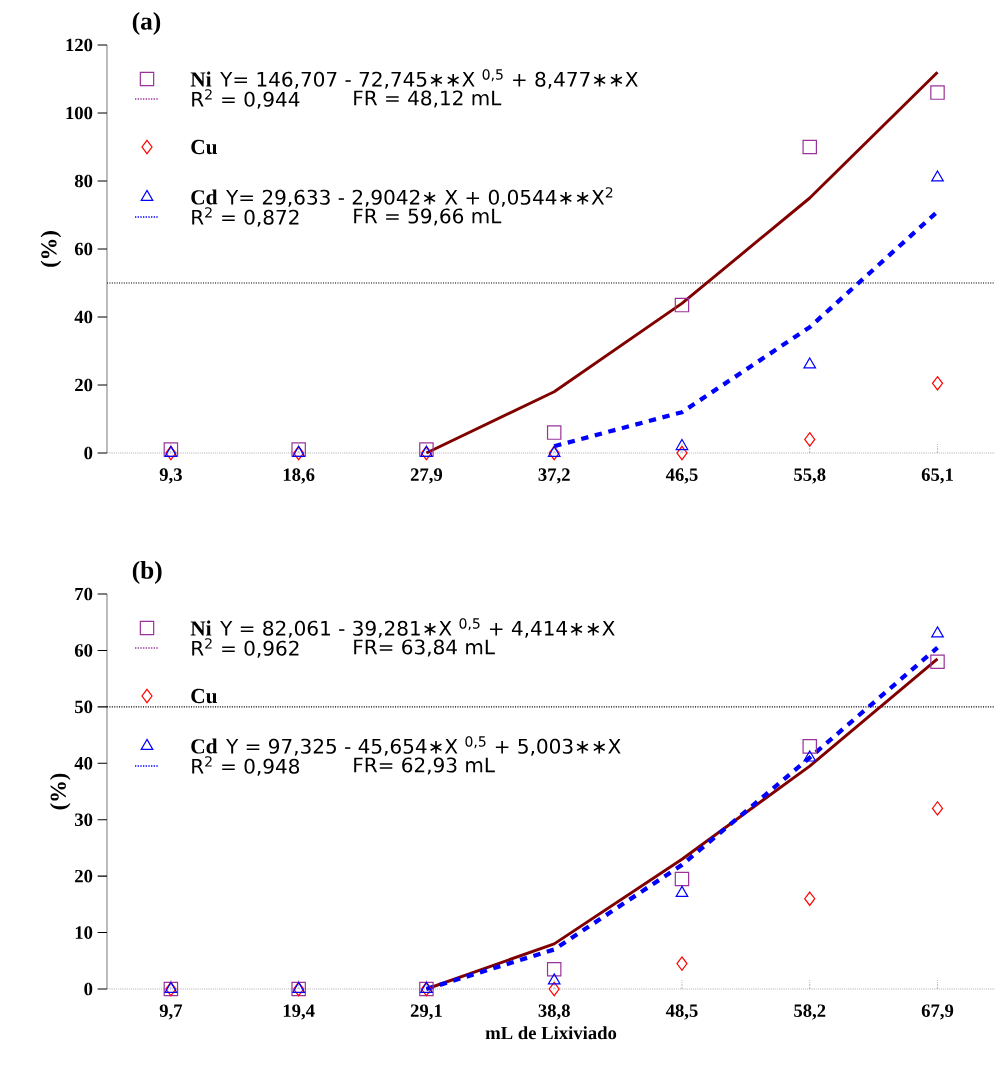 This screenshot has width=997, height=1068. I want to click on x-axis-title: mL de Lixiviado, so click(551, 1033).